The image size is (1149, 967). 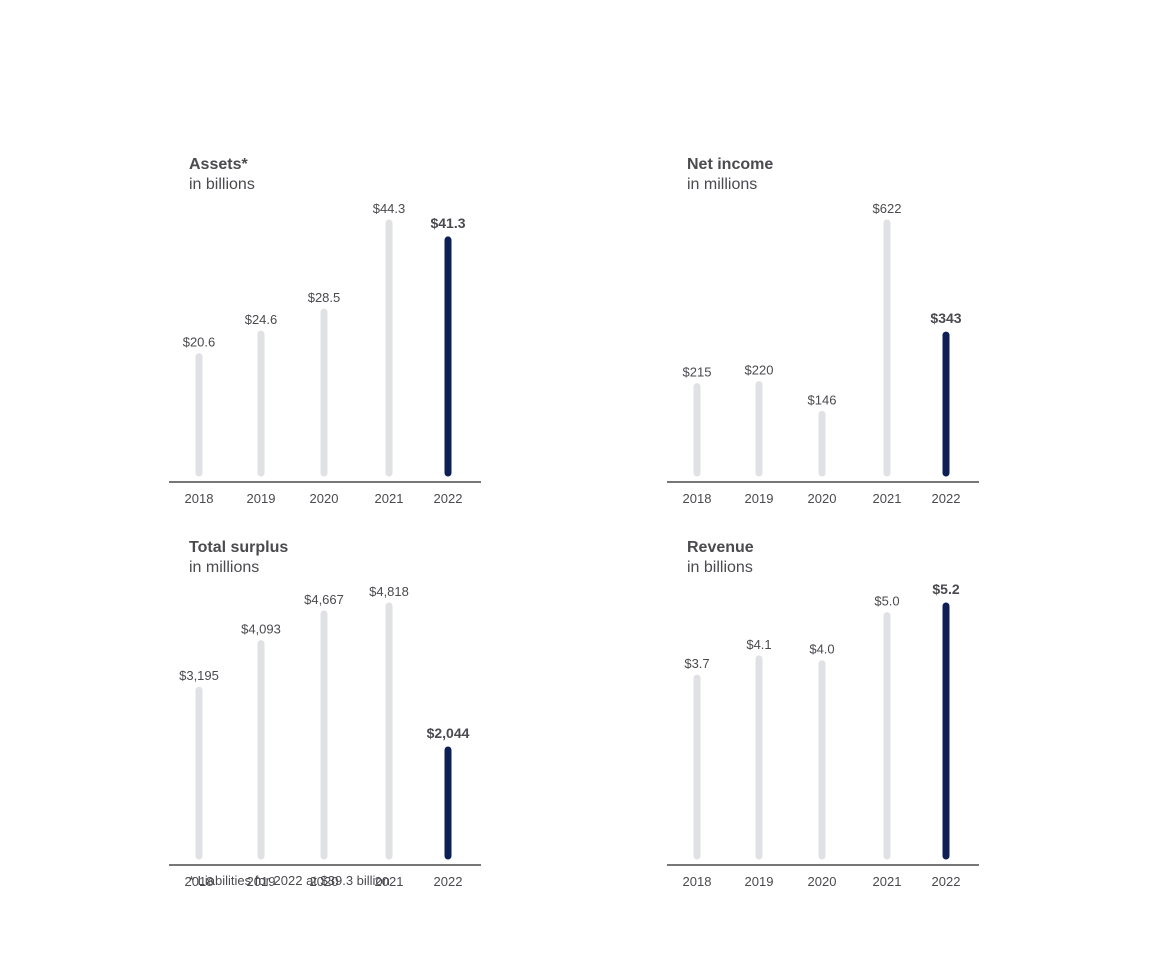 What do you see at coordinates (823, 735) in the screenshot?
I see `revenue-plot: $3.7 2018 $4.1 2019 $4.0 2020 $5.0 2021 $5.2 2022` at bounding box center [823, 735].